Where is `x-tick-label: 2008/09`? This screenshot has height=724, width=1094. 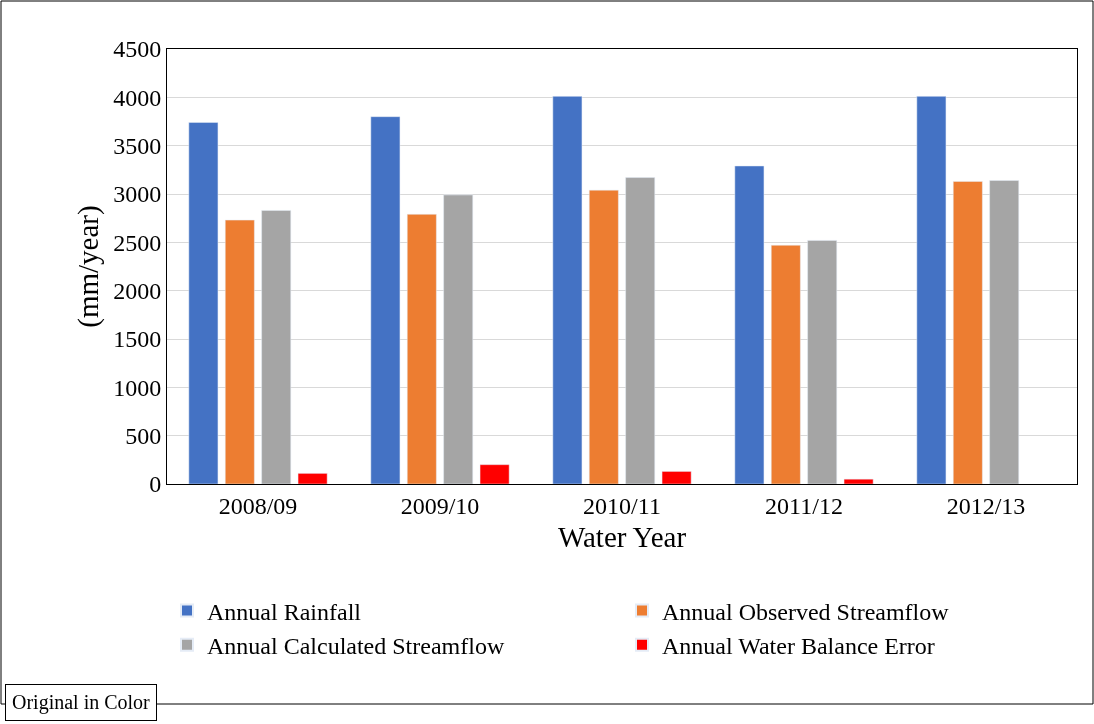
x-tick-label: 2008/09 is located at coordinates (258, 505).